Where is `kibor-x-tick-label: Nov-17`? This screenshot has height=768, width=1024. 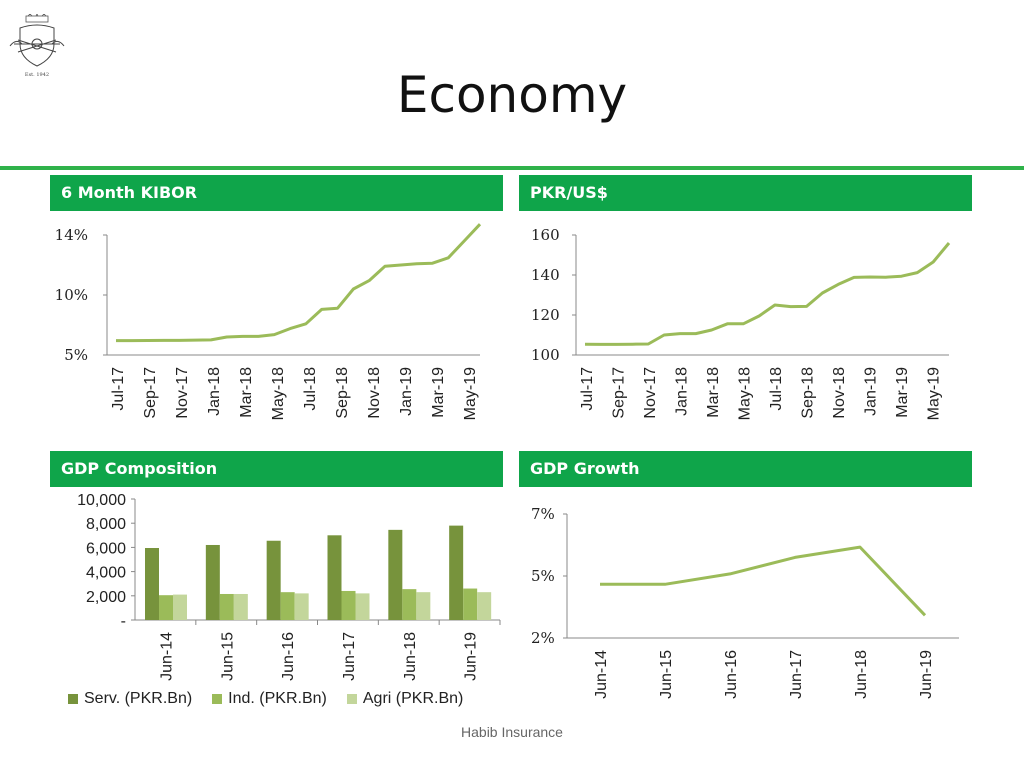
kibor-x-tick-label: Nov-17 is located at coordinates (182, 393).